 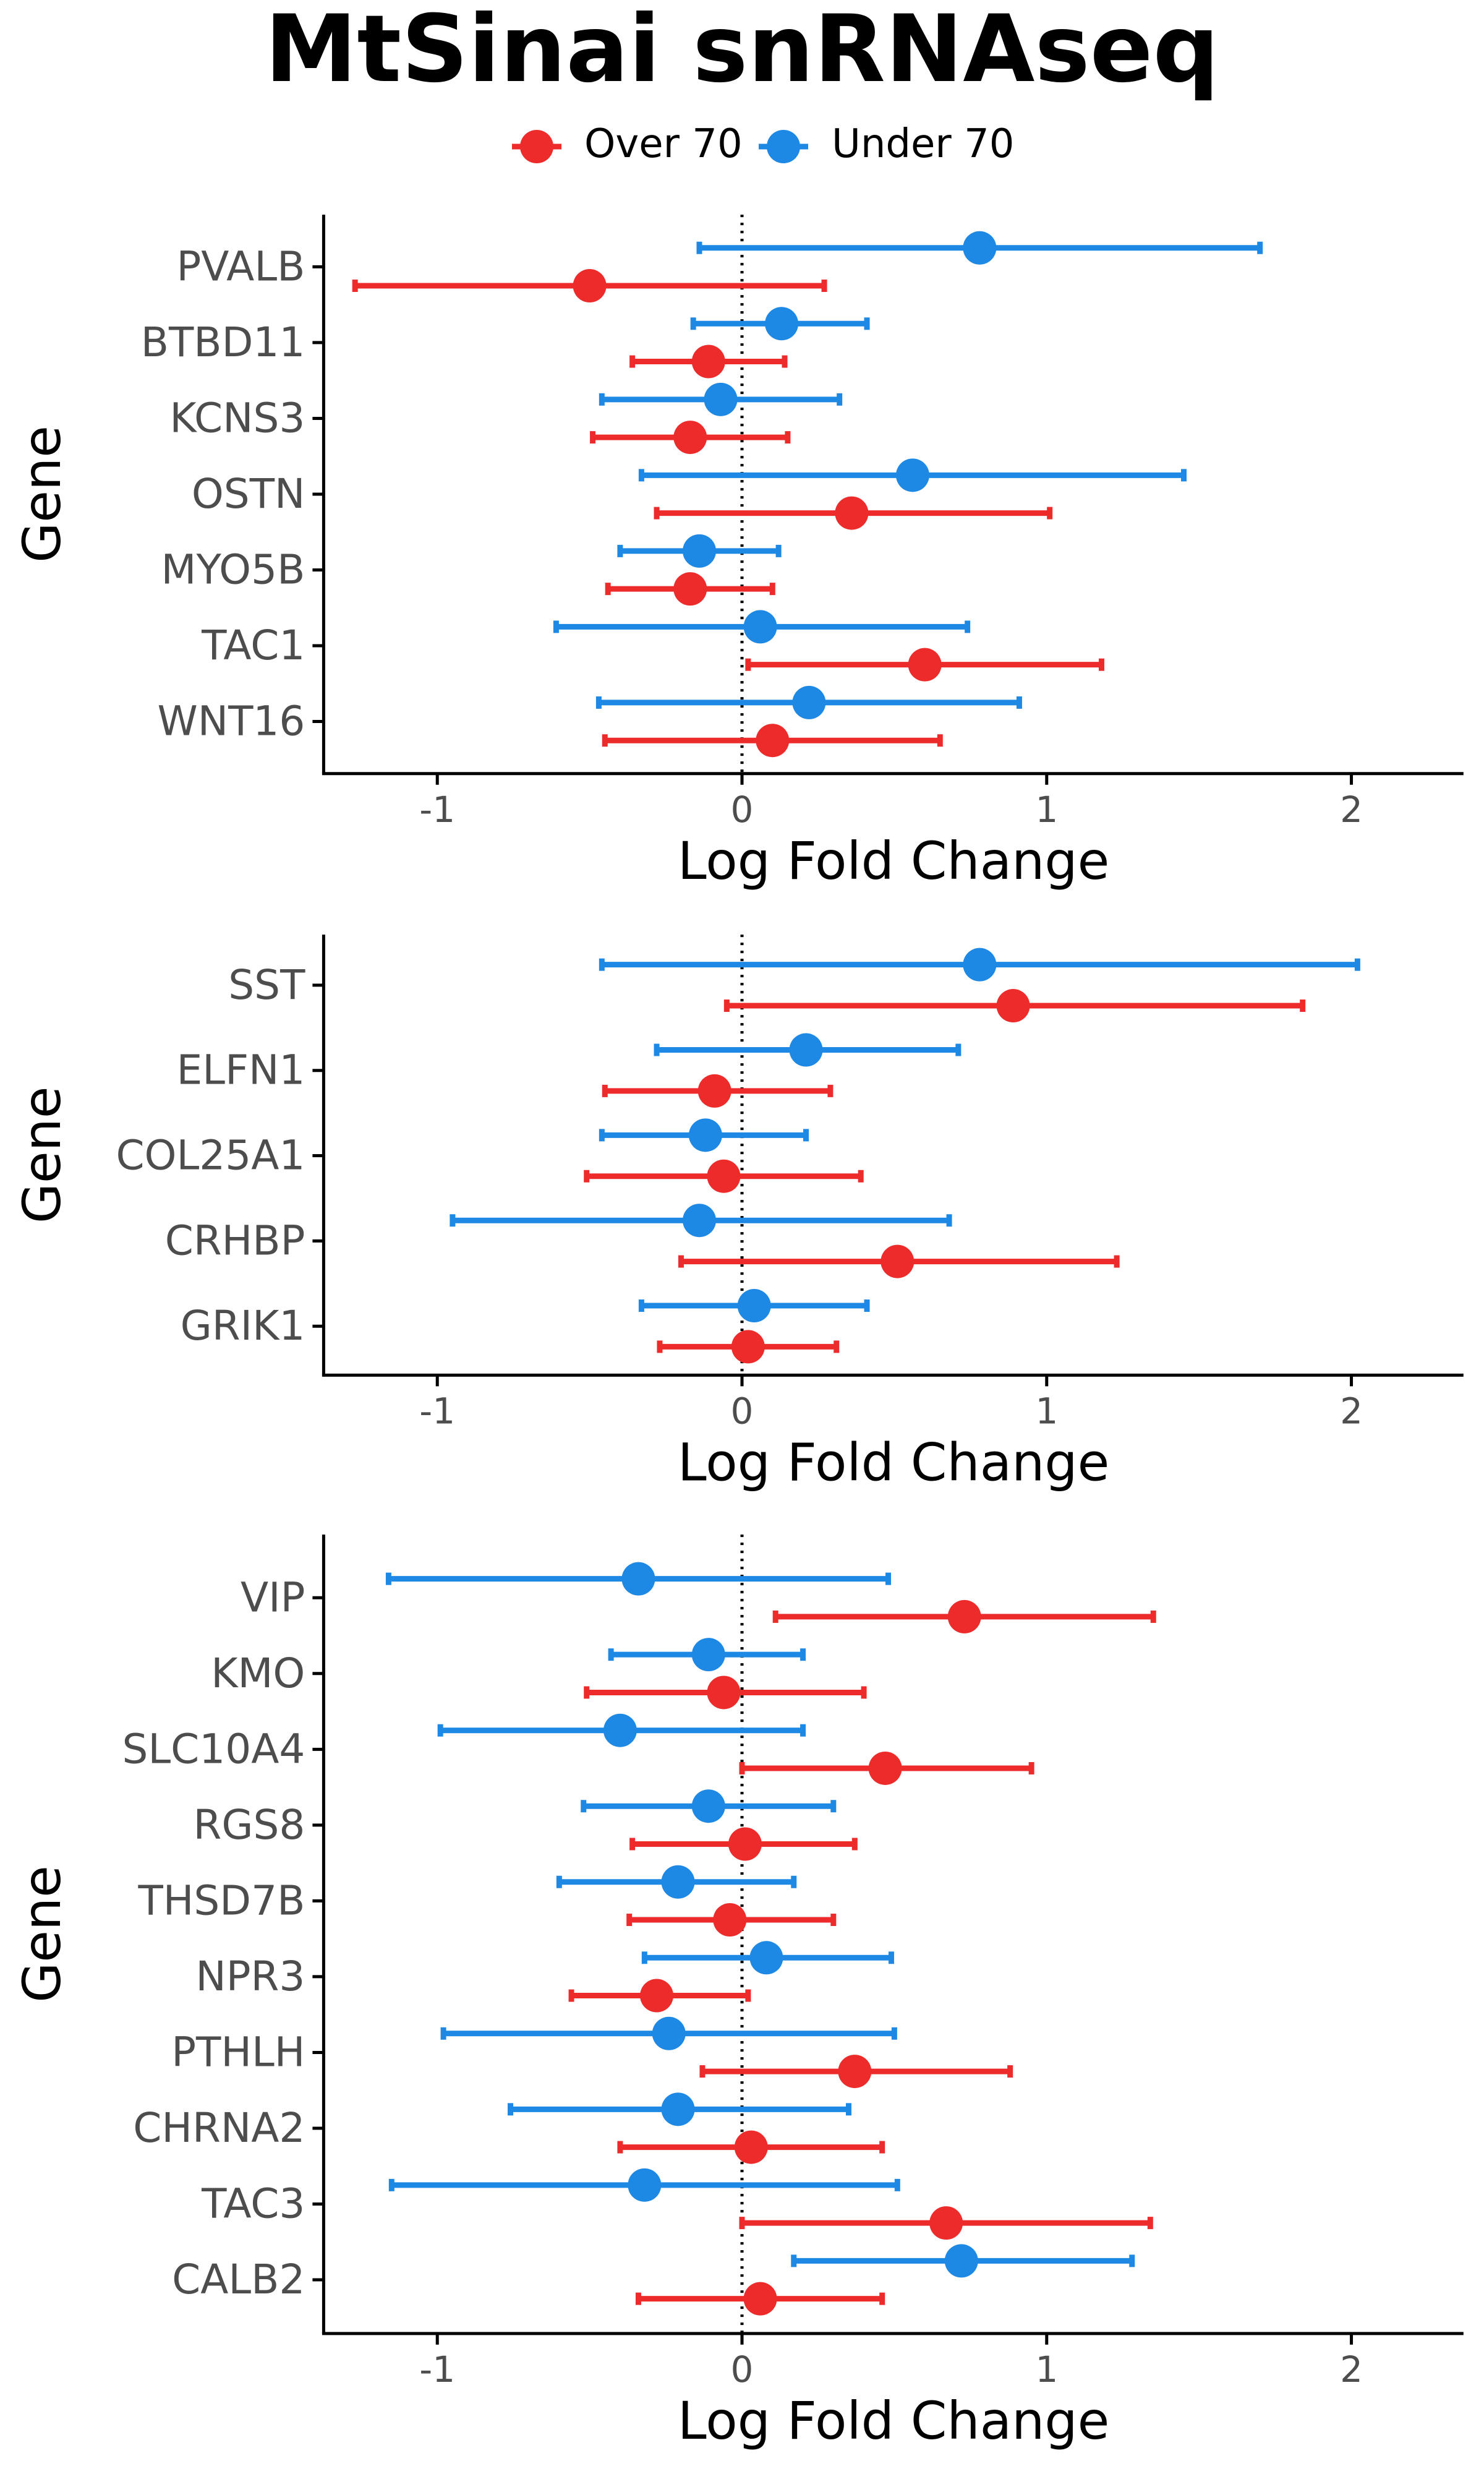 I want to click on y-tick-label: SLC10A4, so click(x=213, y=1749).